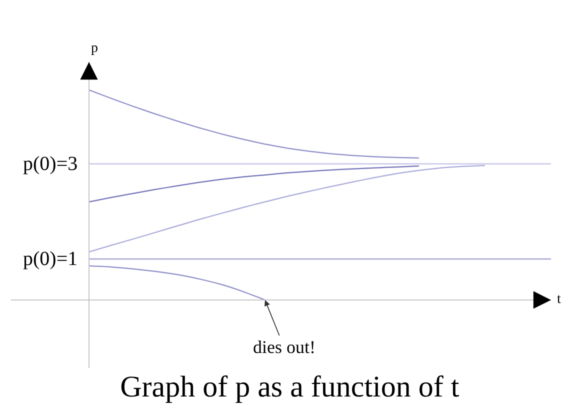  I want to click on series-label: p(0)=3, so click(50, 164).